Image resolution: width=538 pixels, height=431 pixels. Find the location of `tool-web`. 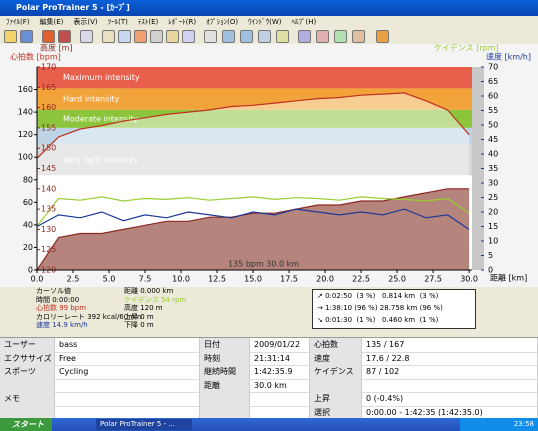

tool-web is located at coordinates (282, 36).